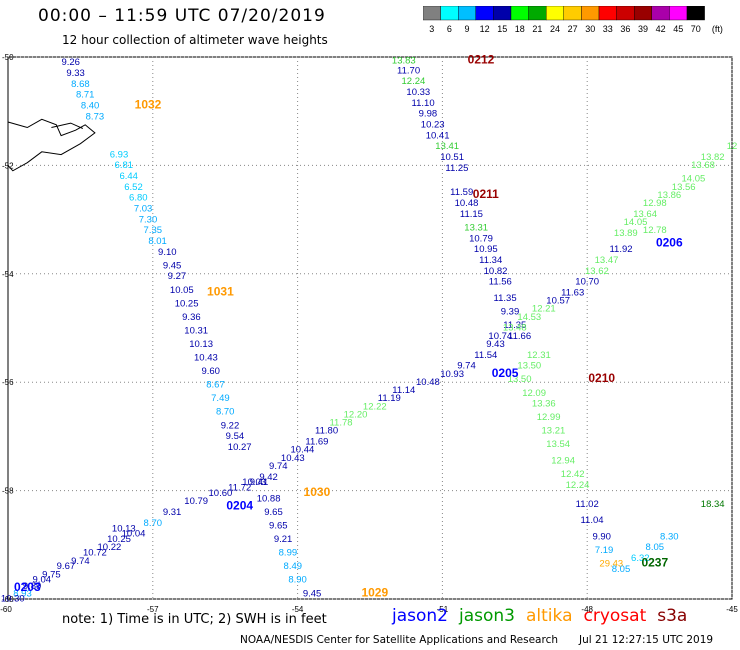  Describe the element at coordinates (8, 382) in the screenshot. I see `lat-tick-label: -56` at that location.